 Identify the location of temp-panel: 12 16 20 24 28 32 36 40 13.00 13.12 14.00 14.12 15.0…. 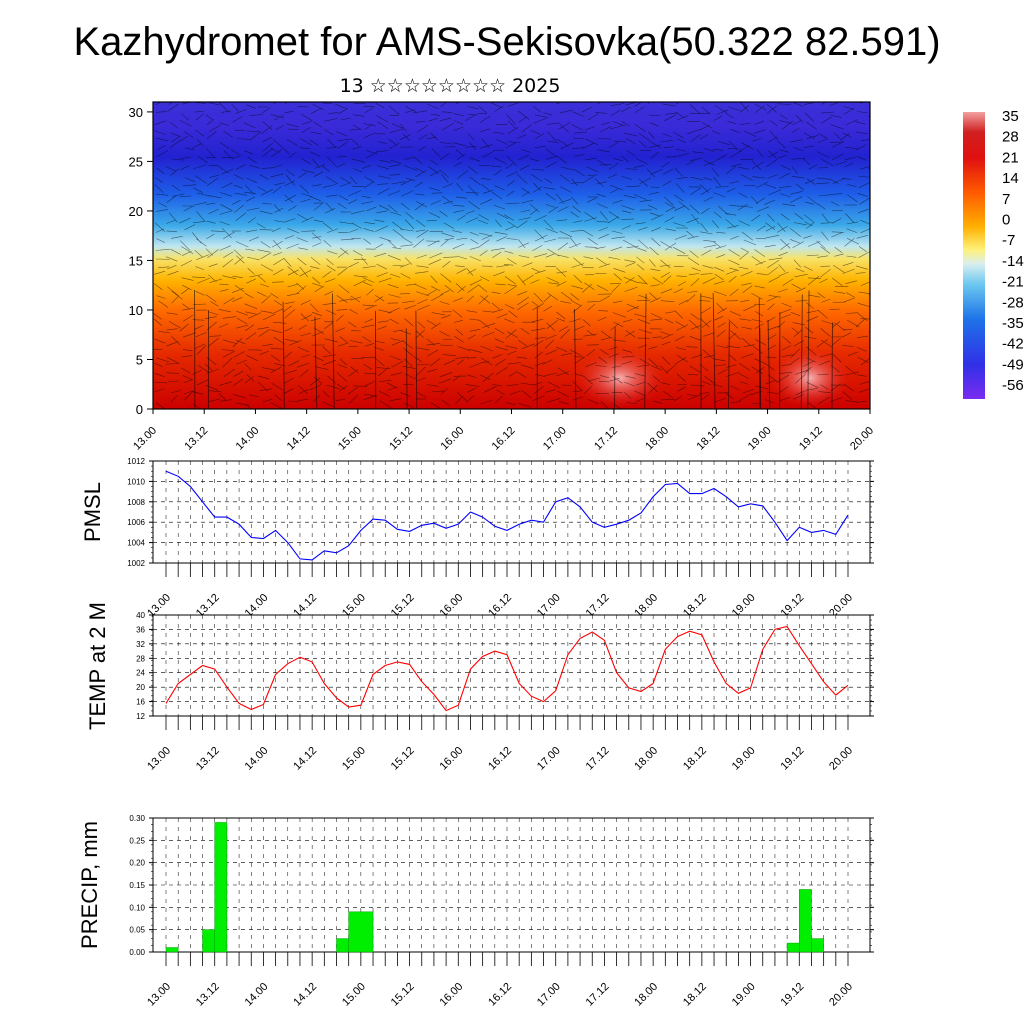
(479, 687).